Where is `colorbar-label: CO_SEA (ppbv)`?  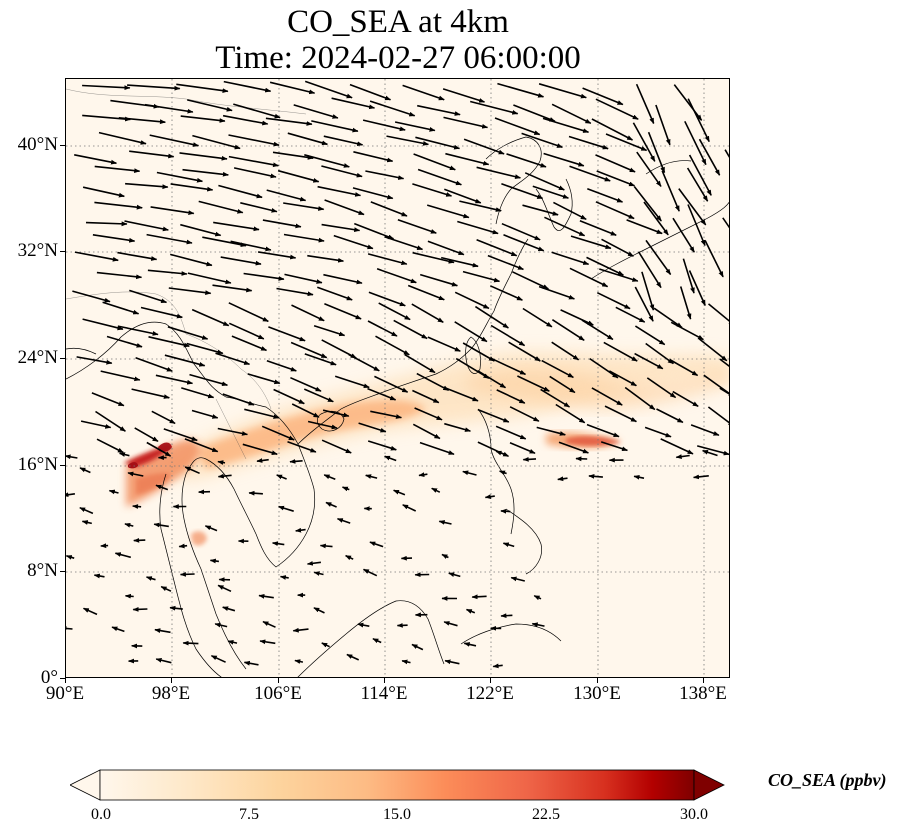
colorbar-label: CO_SEA (ppbv) is located at coordinates (827, 780).